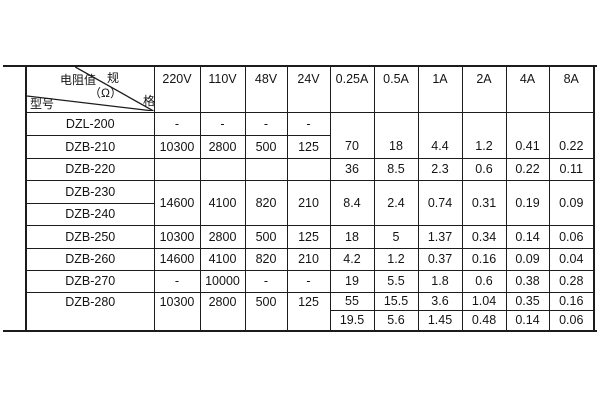 The image size is (600, 400). I want to click on table-row: DZL-200 - - - - 70 18 4.4 1.2 0.41 0.22, so click(310, 135).